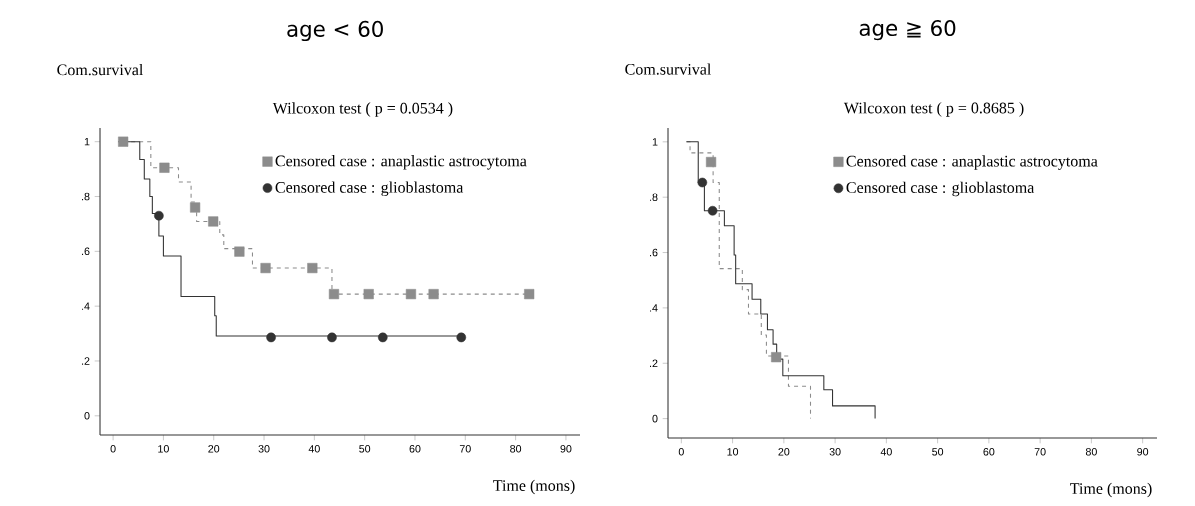 The width and height of the screenshot is (1195, 506). What do you see at coordinates (335, 31) in the screenshot?
I see `chart-title: age < 60` at bounding box center [335, 31].